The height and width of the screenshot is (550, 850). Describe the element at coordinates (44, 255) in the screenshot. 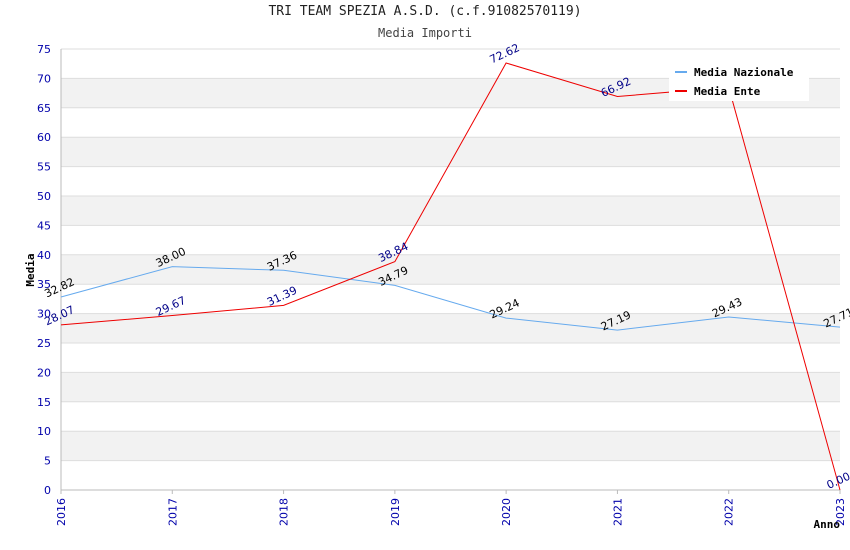

I see `y-tick-label: 40` at that location.